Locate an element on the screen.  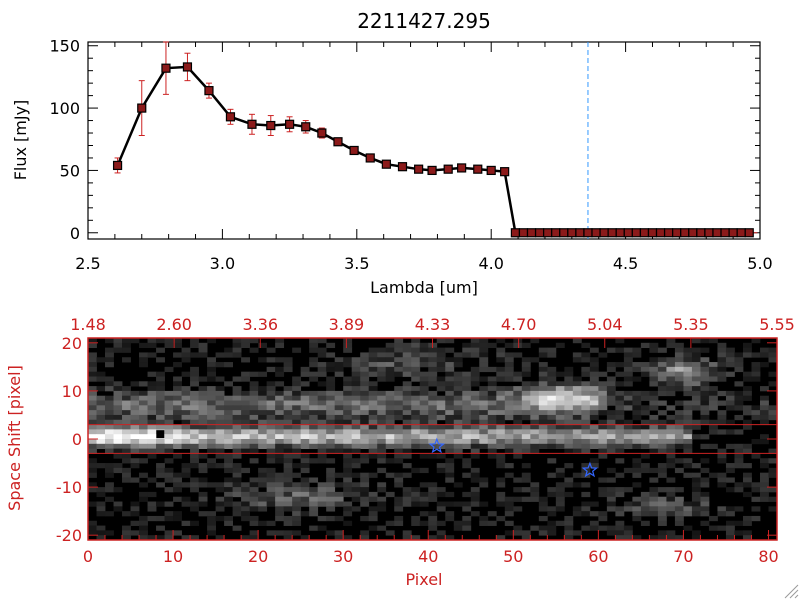
x-tick-label: 50 is located at coordinates (513, 556).